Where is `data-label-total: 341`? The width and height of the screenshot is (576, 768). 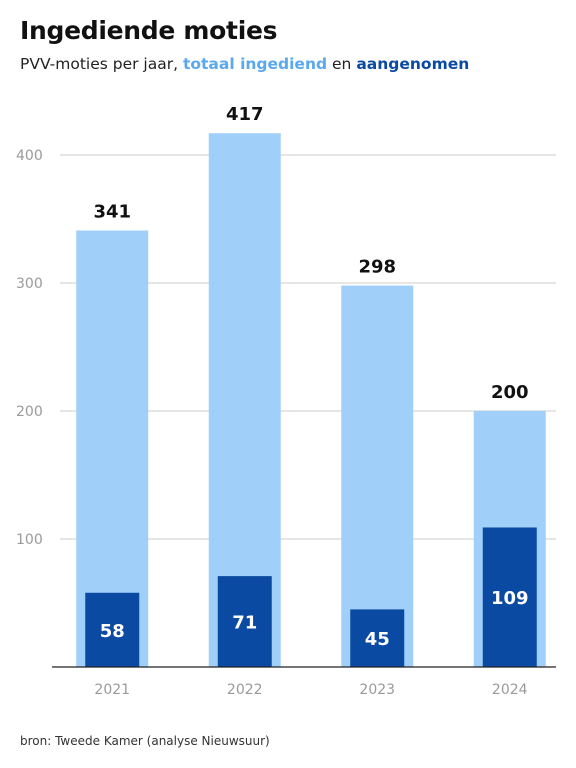 data-label-total: 341 is located at coordinates (112, 212).